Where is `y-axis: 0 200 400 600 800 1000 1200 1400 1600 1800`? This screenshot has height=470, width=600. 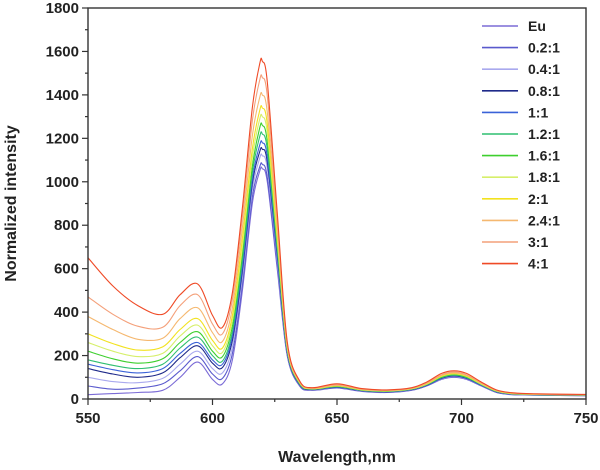
y-axis: 0 200 400 600 800 1000 1200 1400 1600 1800 is located at coordinates (67, 204).